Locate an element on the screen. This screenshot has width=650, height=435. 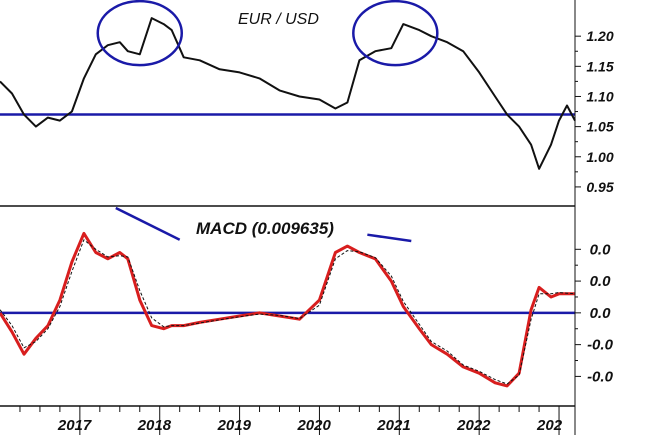
eur-usd-title: EUR / USD is located at coordinates (278, 19).